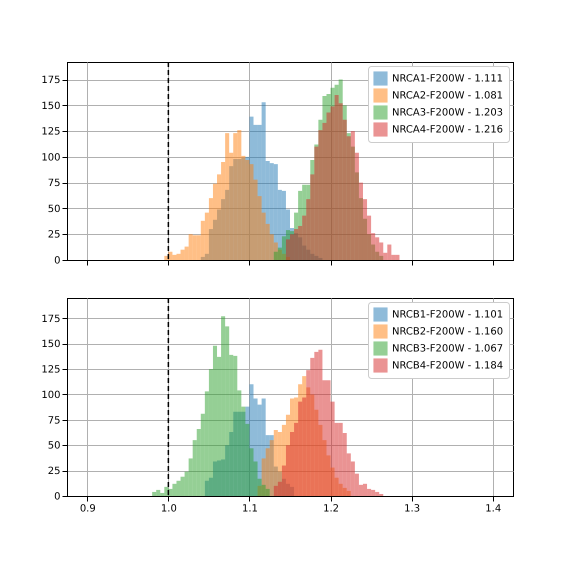 Image resolution: width=576 pixels, height=576 pixels. What do you see at coordinates (168, 509) in the screenshot?
I see `x-tick-label: 1.0` at bounding box center [168, 509].